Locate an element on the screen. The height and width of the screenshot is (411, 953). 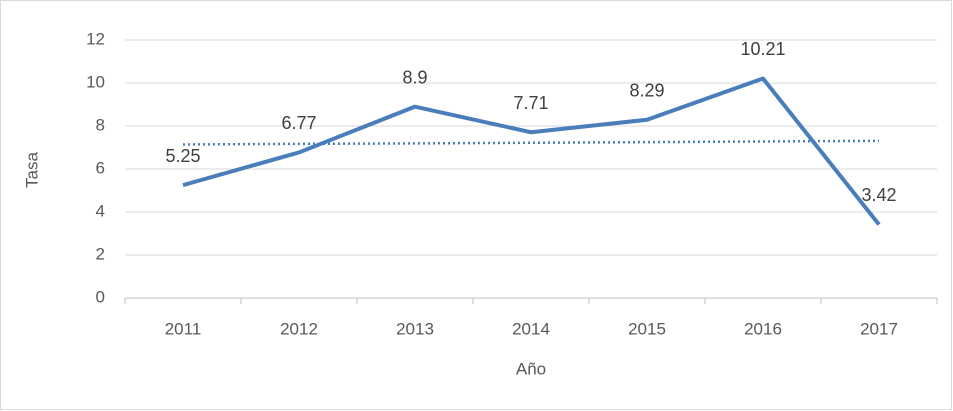
y-tick-label: 10 is located at coordinates (95, 81).